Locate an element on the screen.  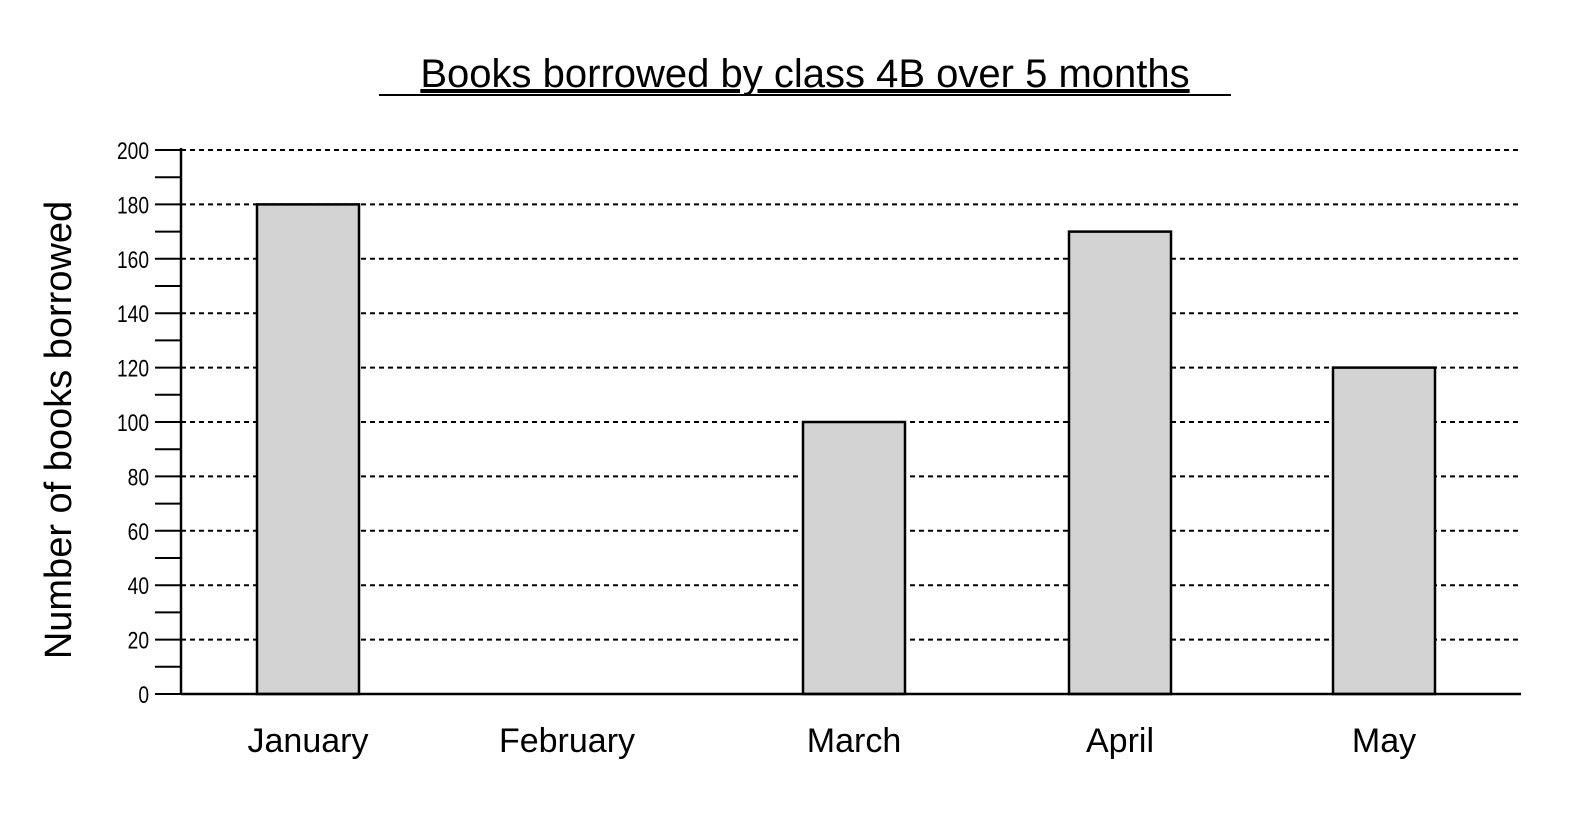
x-tick-label: May is located at coordinates (1384, 741).